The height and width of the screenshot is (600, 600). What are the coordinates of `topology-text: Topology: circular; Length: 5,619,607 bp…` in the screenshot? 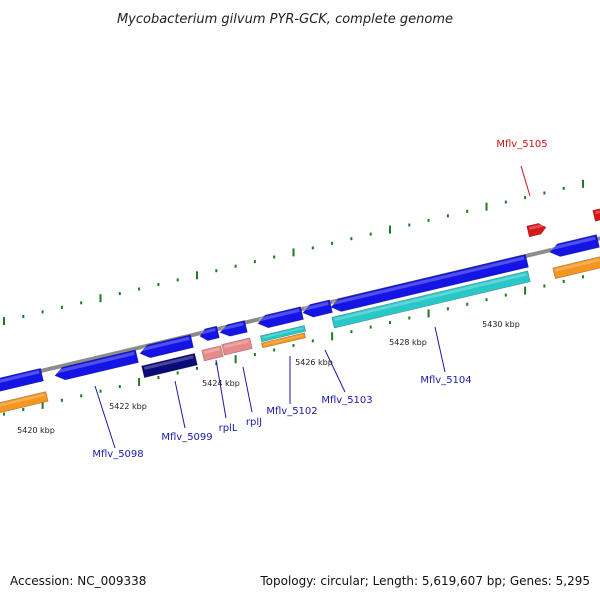 It's located at (425, 581).